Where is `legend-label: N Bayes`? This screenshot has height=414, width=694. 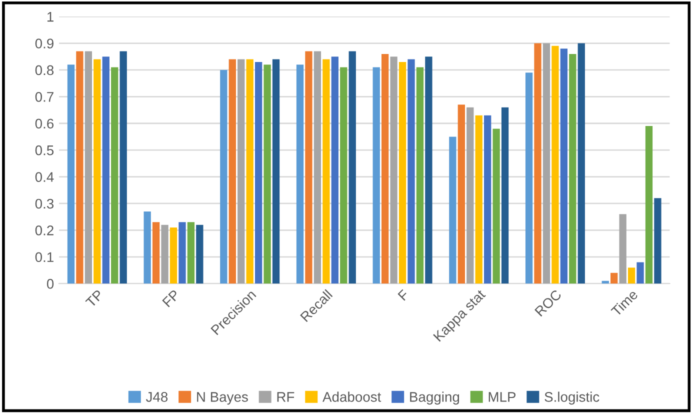 legend-label: N Bayes is located at coordinates (222, 398).